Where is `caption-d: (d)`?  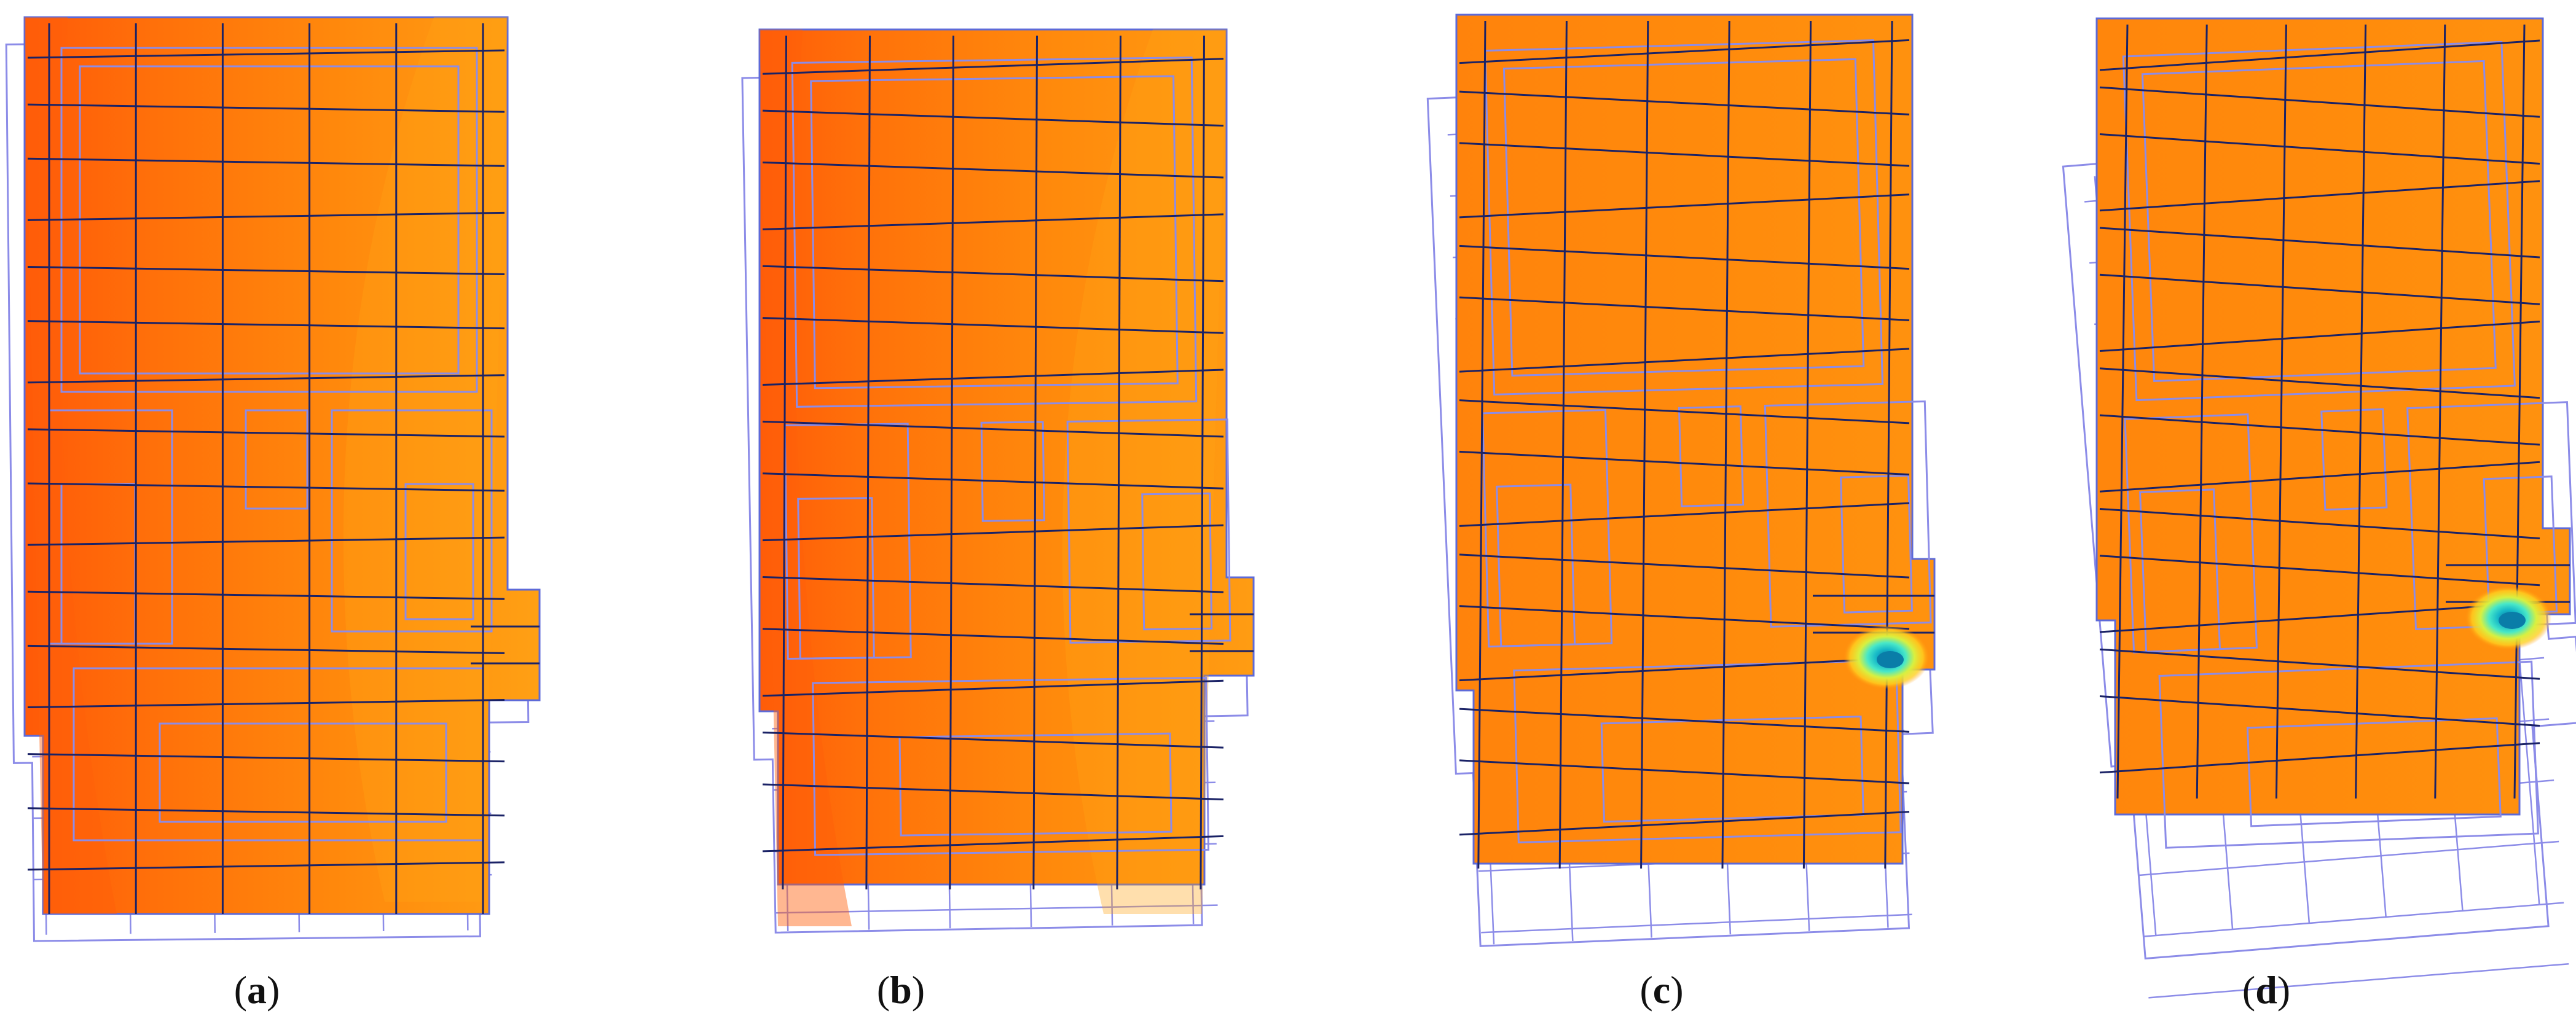 caption-d: (d) is located at coordinates (2266, 990).